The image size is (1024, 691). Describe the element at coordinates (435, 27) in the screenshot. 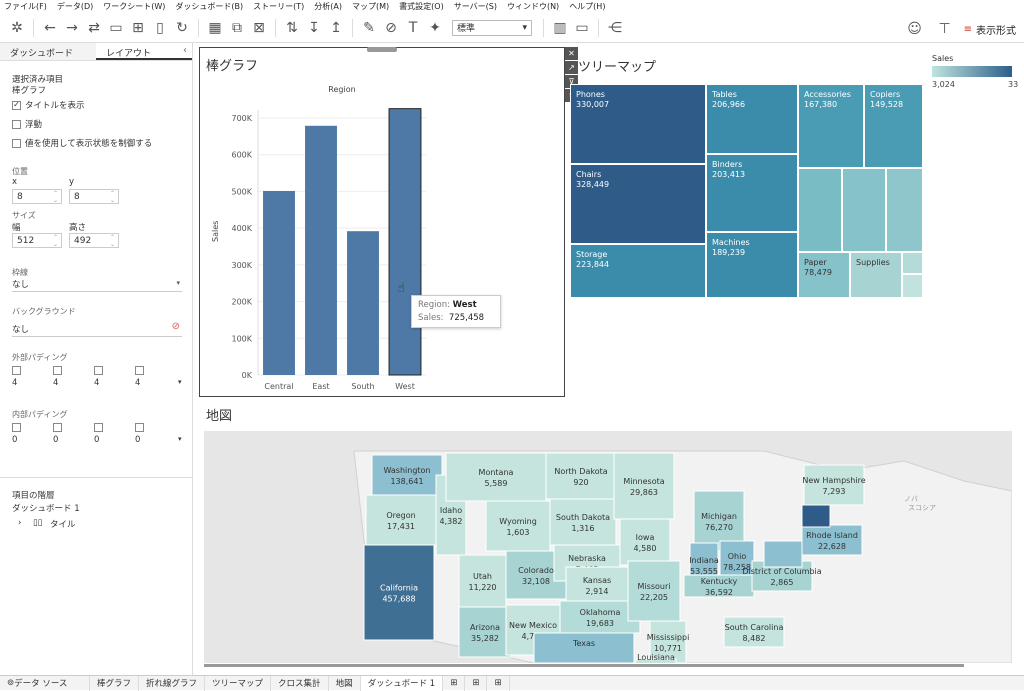

I see `pin-axes-icon: ✦` at that location.